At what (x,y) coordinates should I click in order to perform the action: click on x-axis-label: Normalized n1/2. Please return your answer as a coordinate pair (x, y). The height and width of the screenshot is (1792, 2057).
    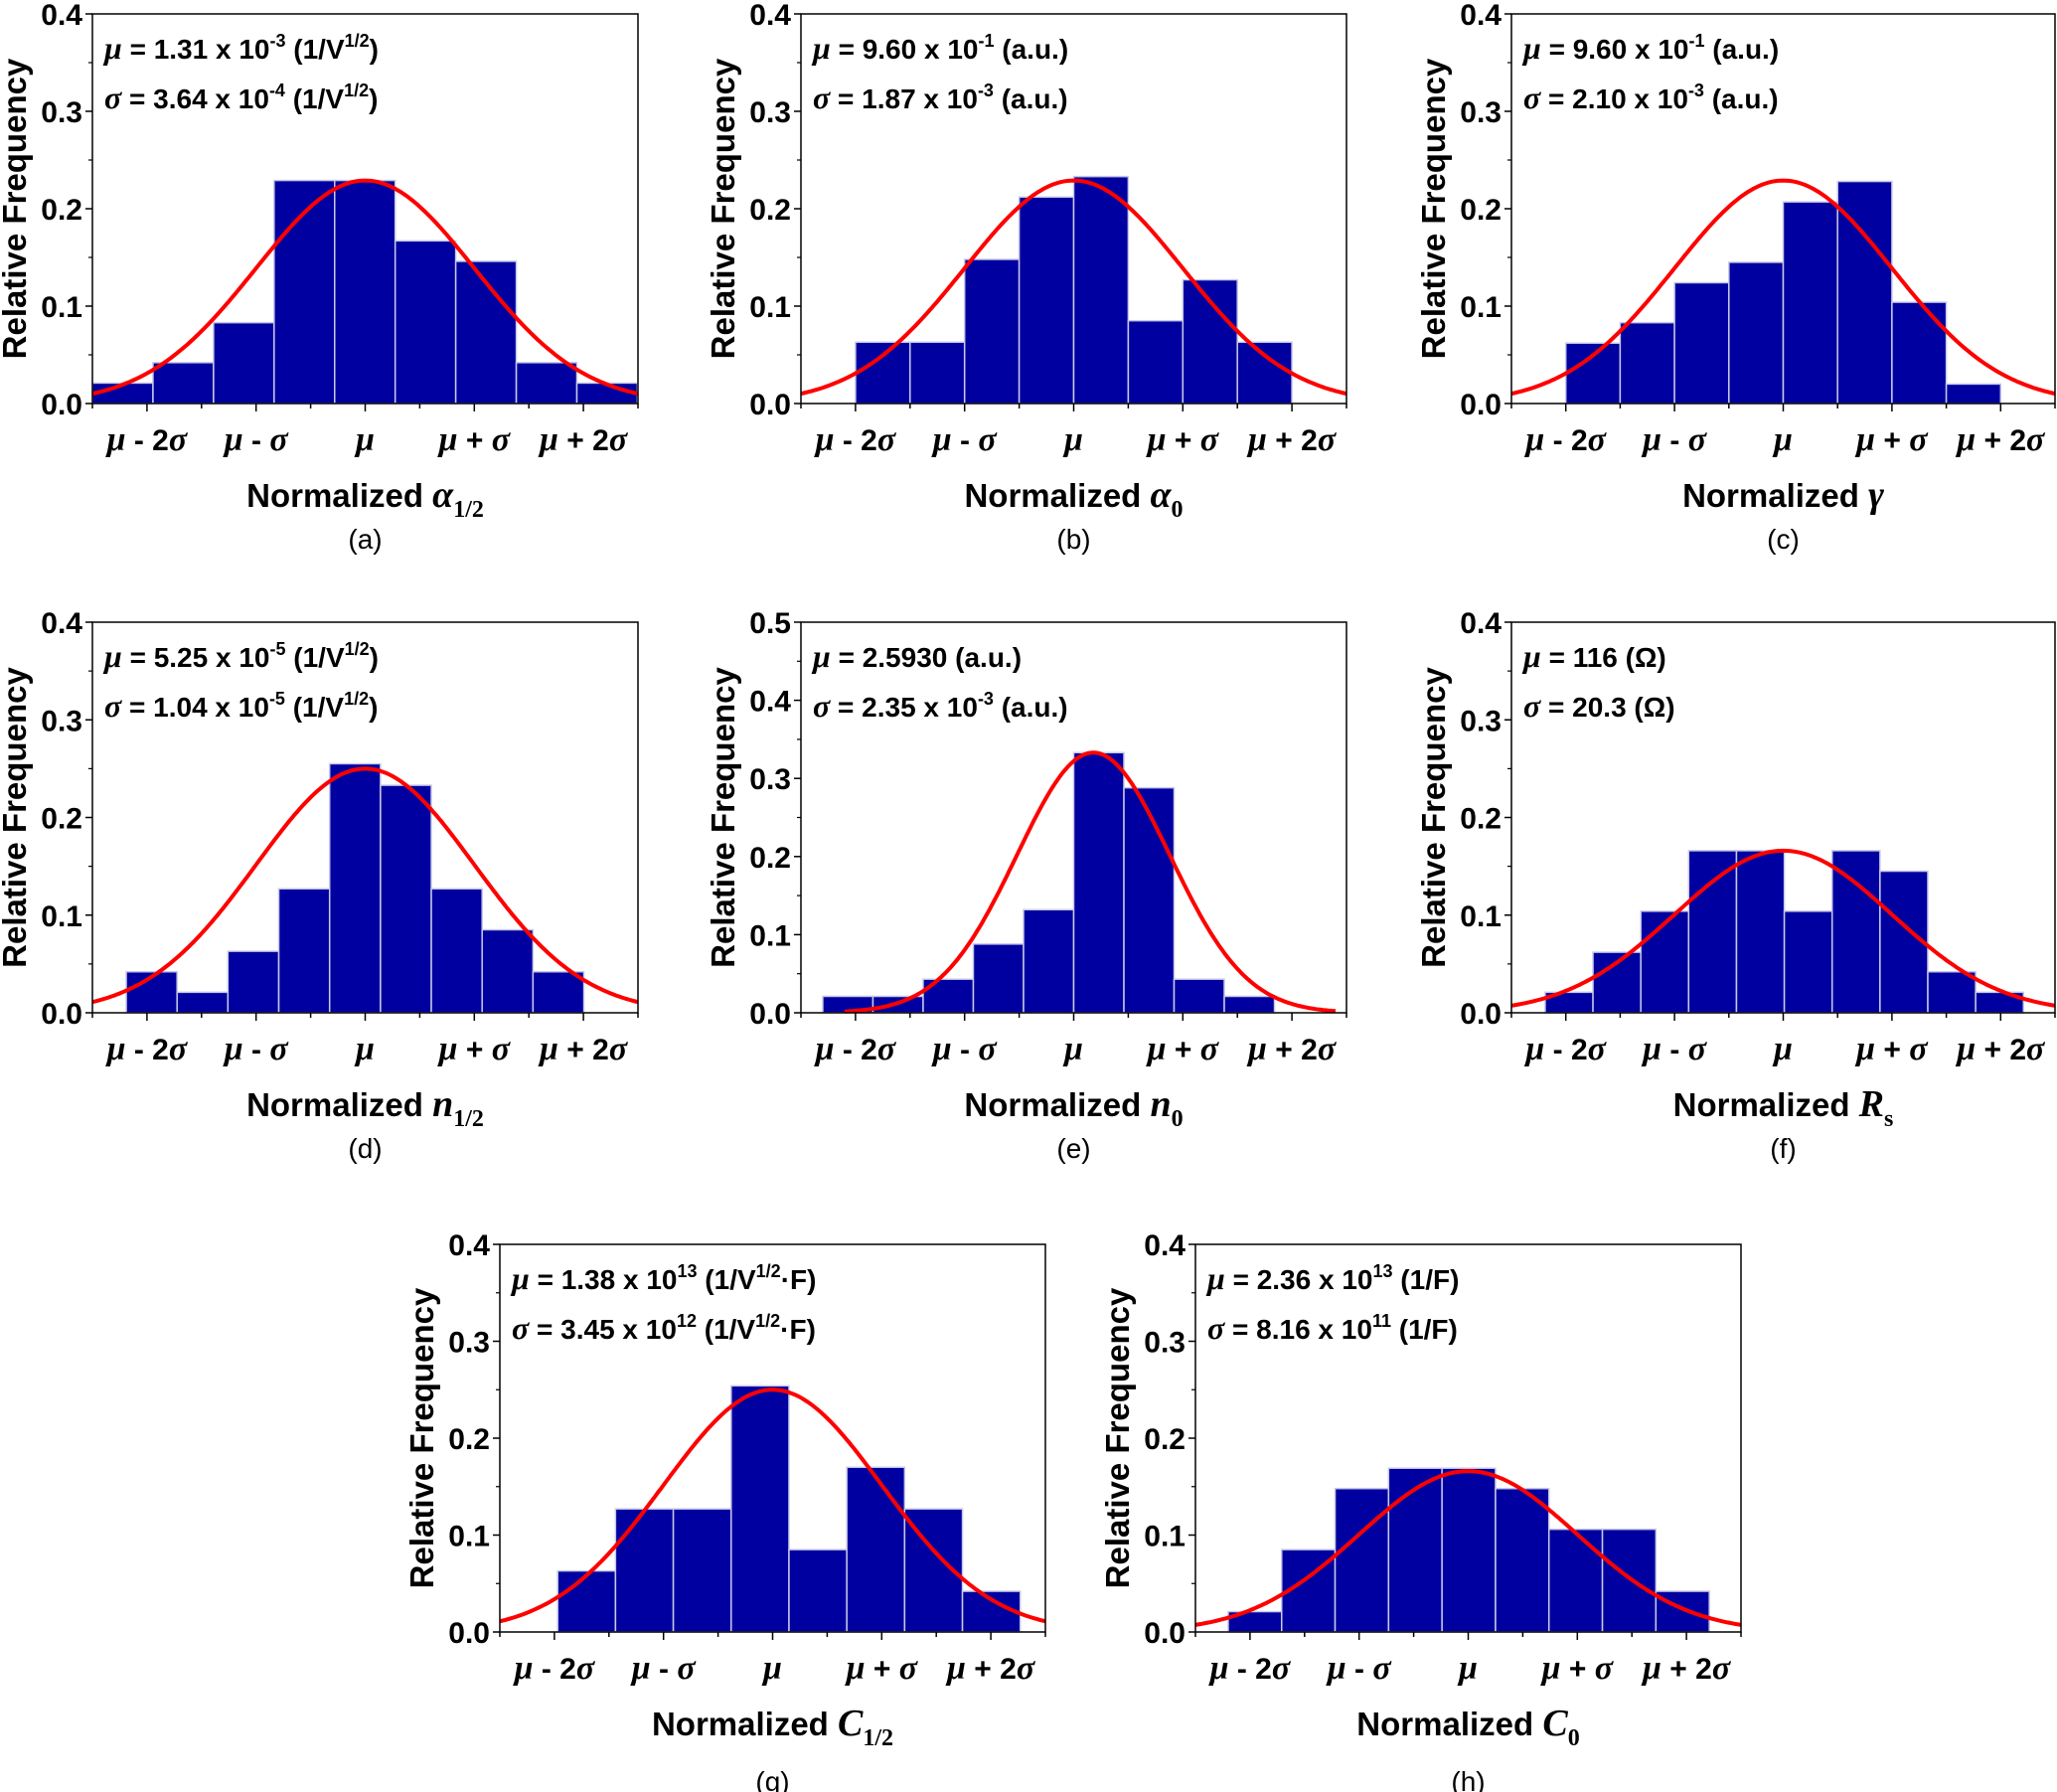
    Looking at the image, I should click on (365, 1107).